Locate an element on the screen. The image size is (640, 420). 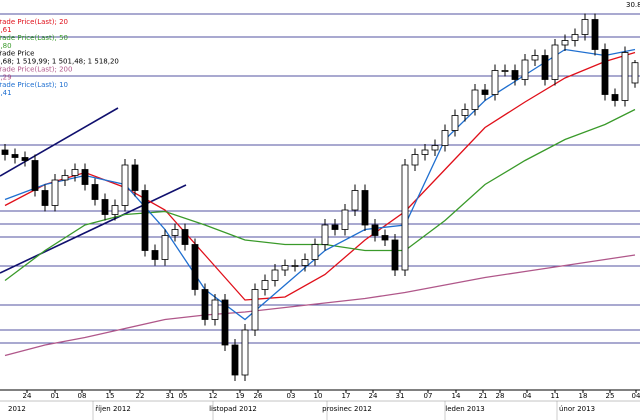
legend-last-value: 5,29 is located at coordinates (6, 77).